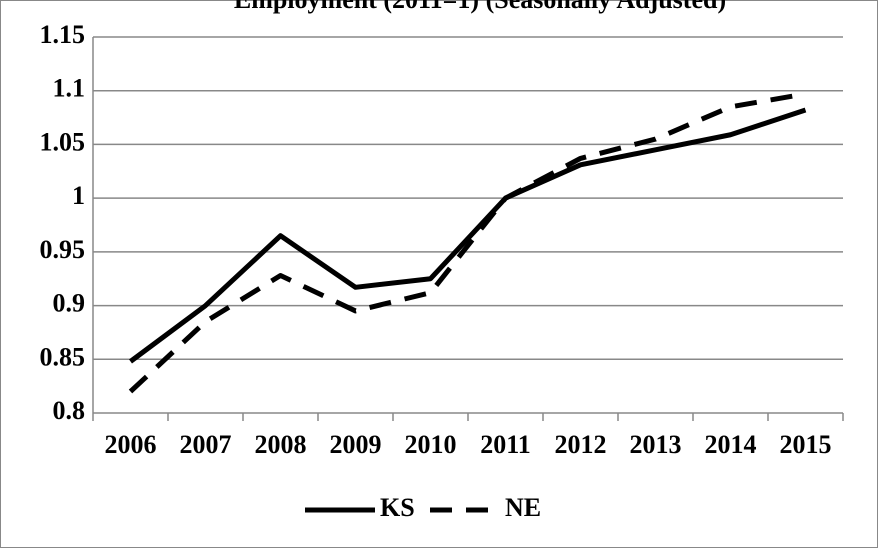 The image size is (878, 548). Describe the element at coordinates (397, 507) in the screenshot. I see `legend-label: KS` at that location.